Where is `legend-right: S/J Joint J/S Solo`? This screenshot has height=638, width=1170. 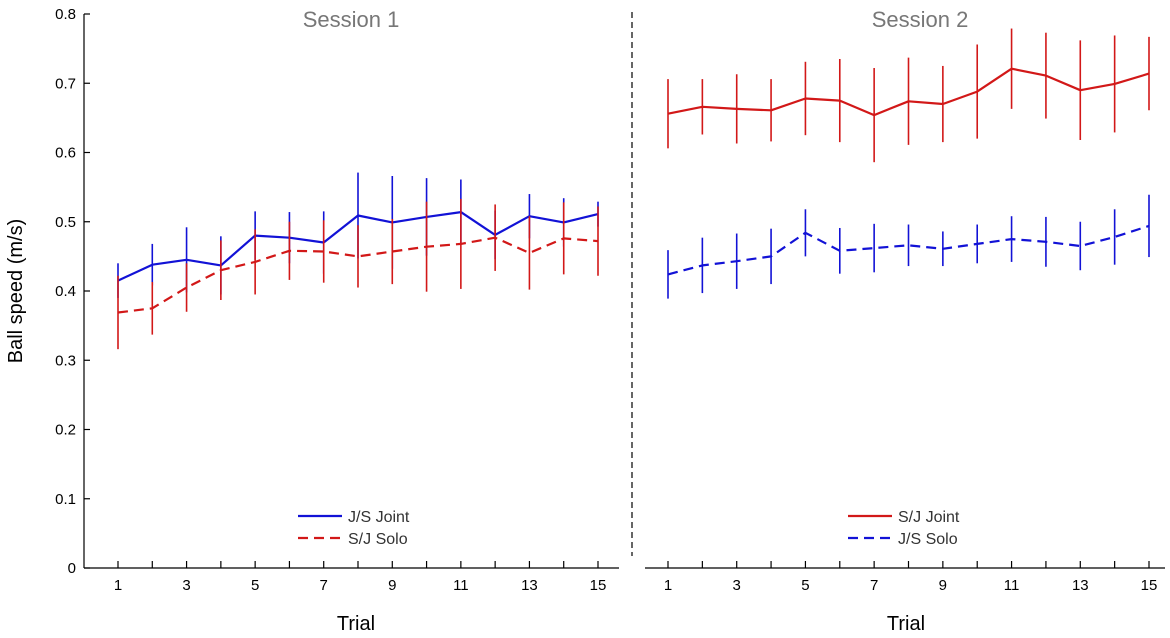 legend-right: S/J Joint J/S Solo is located at coordinates (904, 528).